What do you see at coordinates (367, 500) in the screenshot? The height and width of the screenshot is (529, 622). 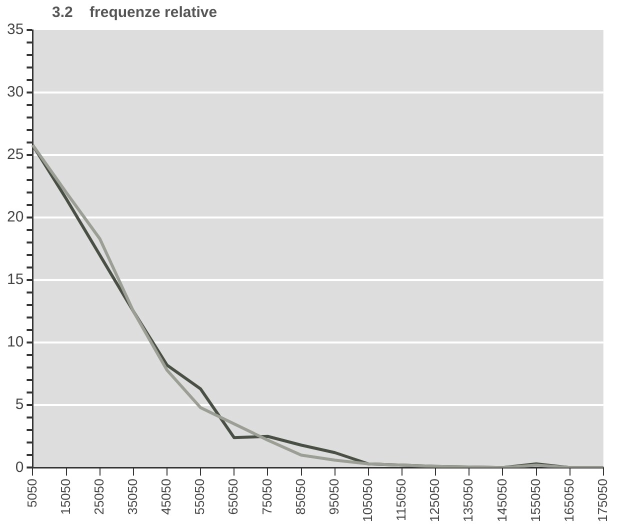 I see `x-tick-label: 105050` at bounding box center [367, 500].